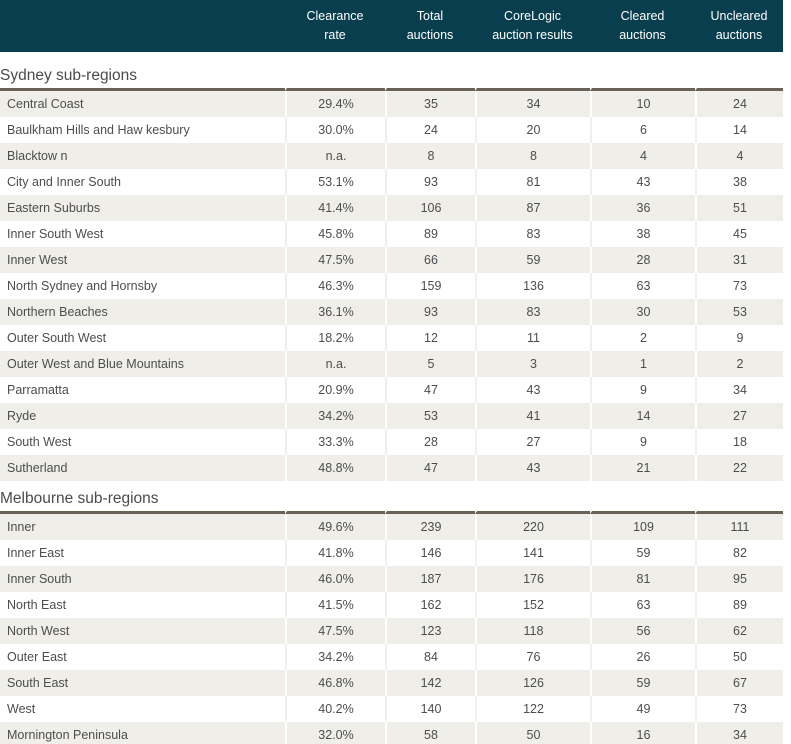 The width and height of the screenshot is (791, 744). I want to click on value-cell: 162, so click(430, 605).